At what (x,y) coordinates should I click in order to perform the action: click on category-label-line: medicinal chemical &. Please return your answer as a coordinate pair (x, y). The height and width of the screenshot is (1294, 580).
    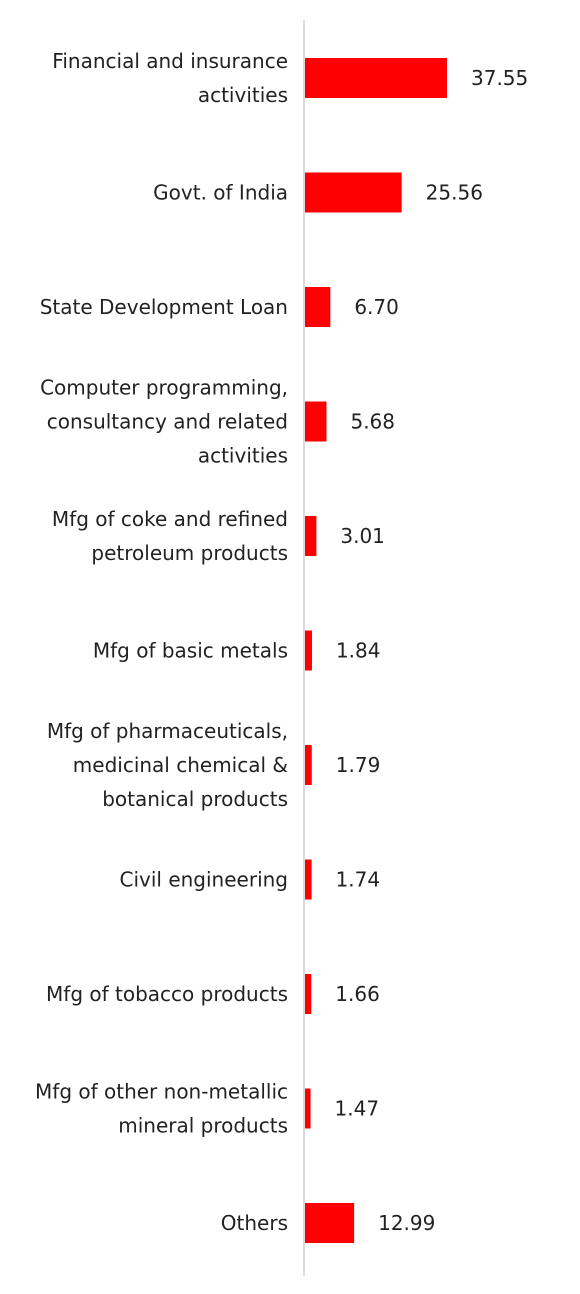
    Looking at the image, I should click on (180, 765).